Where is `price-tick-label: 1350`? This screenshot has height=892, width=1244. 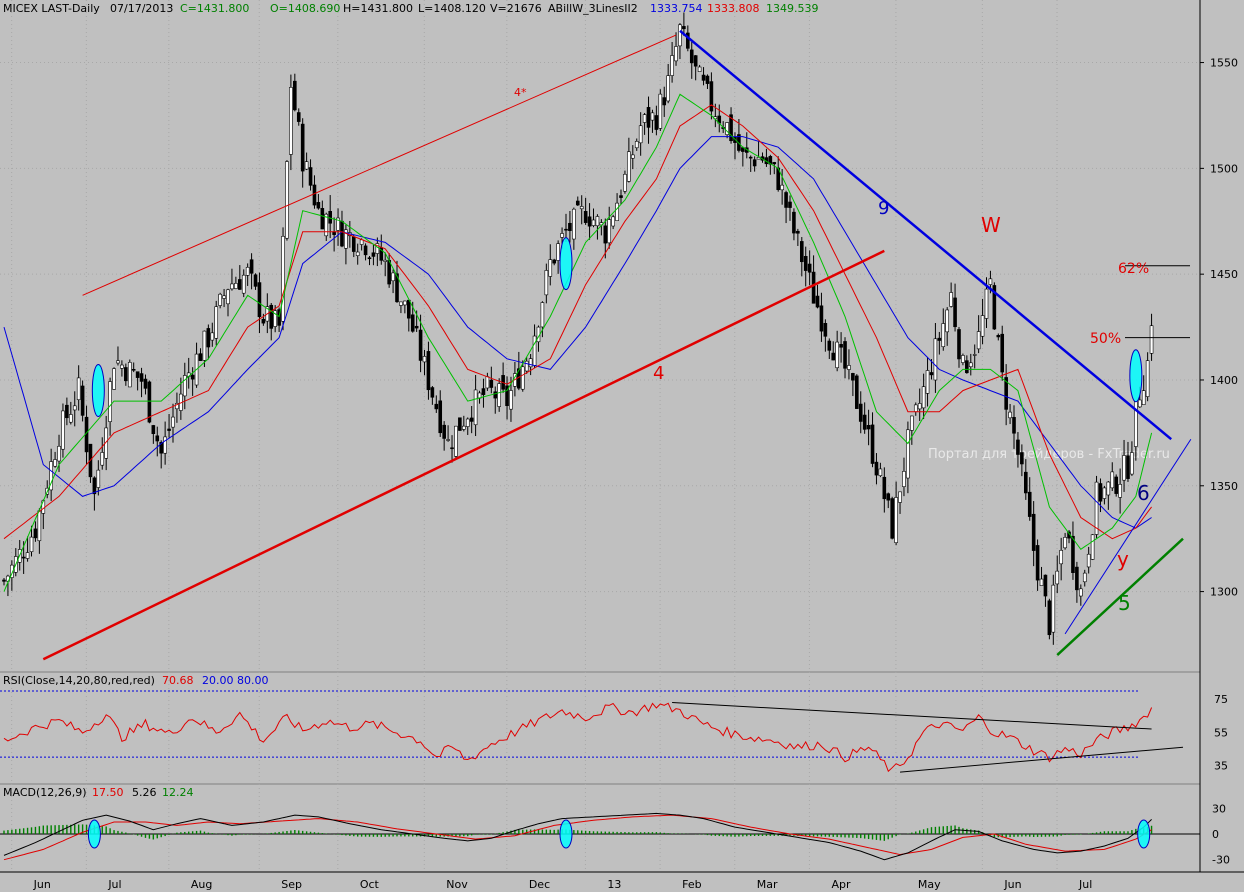
price-tick-label: 1350 is located at coordinates (1224, 486).